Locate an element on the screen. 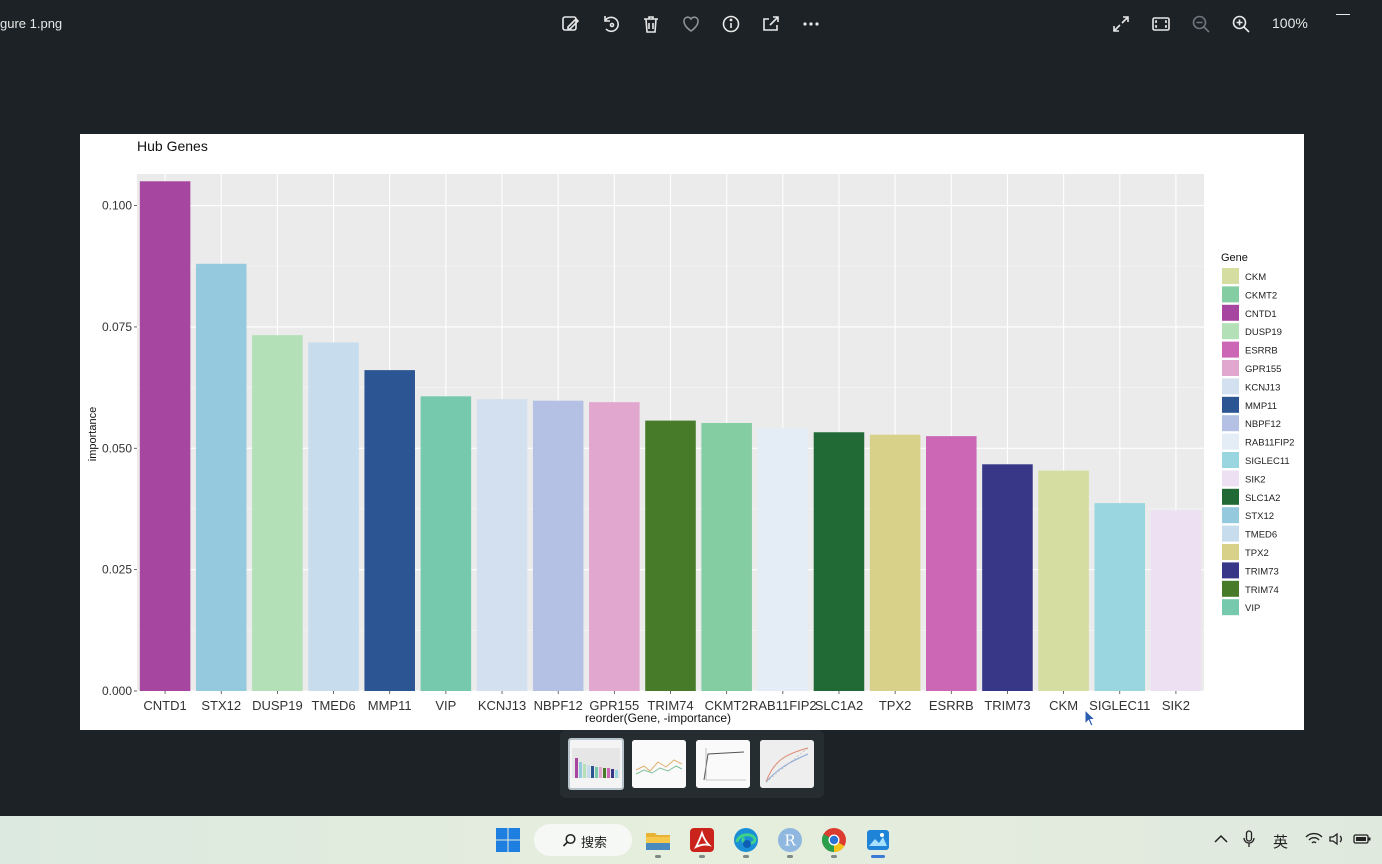 The height and width of the screenshot is (864, 1382). zoom-in-icon is located at coordinates (1241, 24).